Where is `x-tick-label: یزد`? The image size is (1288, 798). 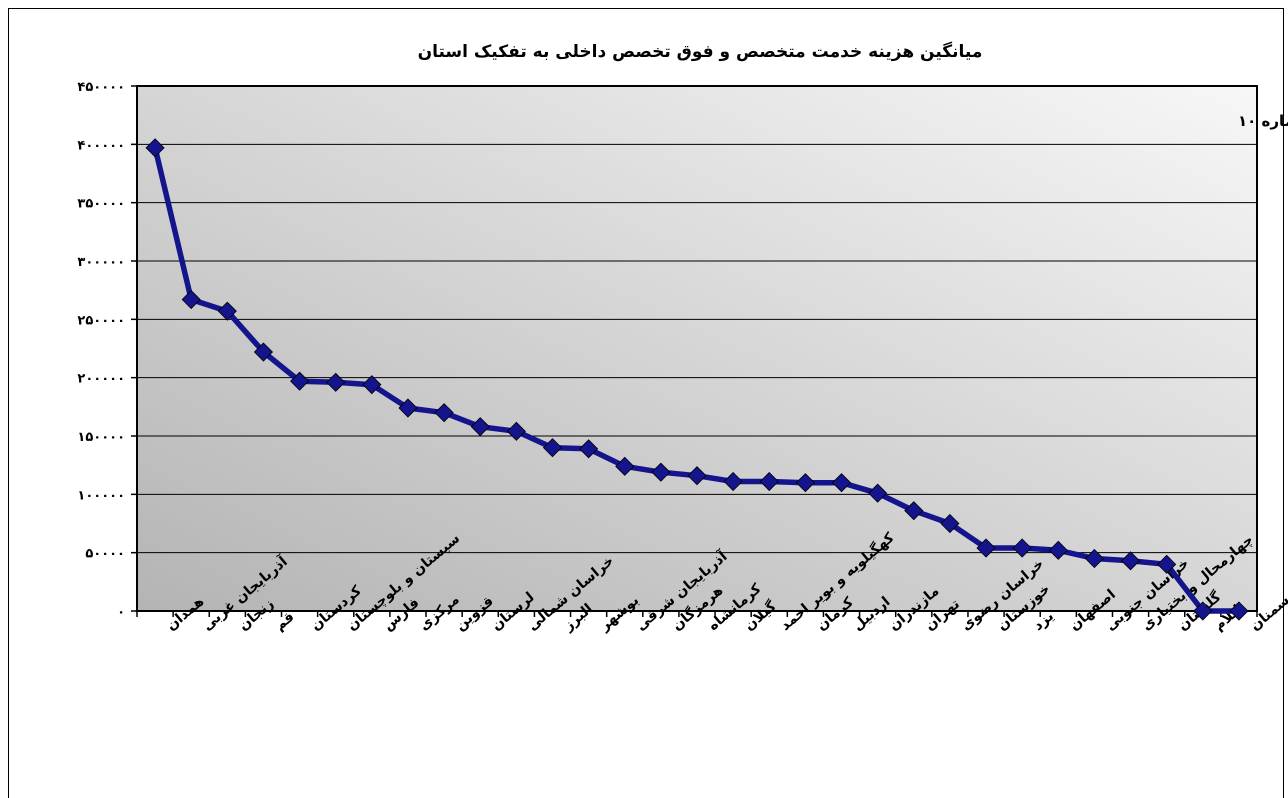
x-tick-label: یزد is located at coordinates (1043, 621).